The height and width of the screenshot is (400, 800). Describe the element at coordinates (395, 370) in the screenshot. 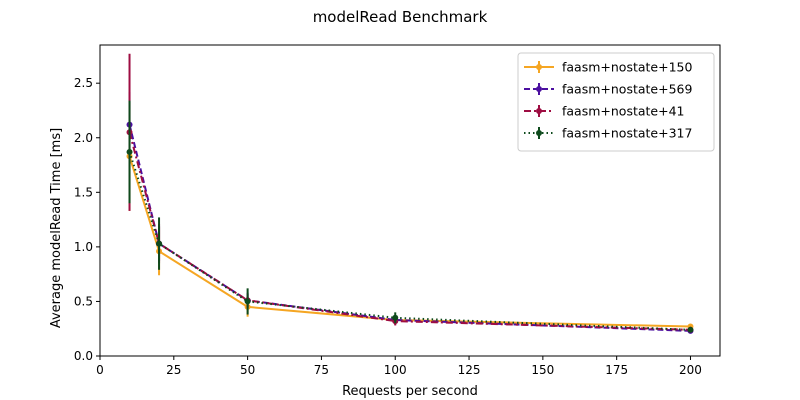

I see `x-tick-label: 100` at that location.